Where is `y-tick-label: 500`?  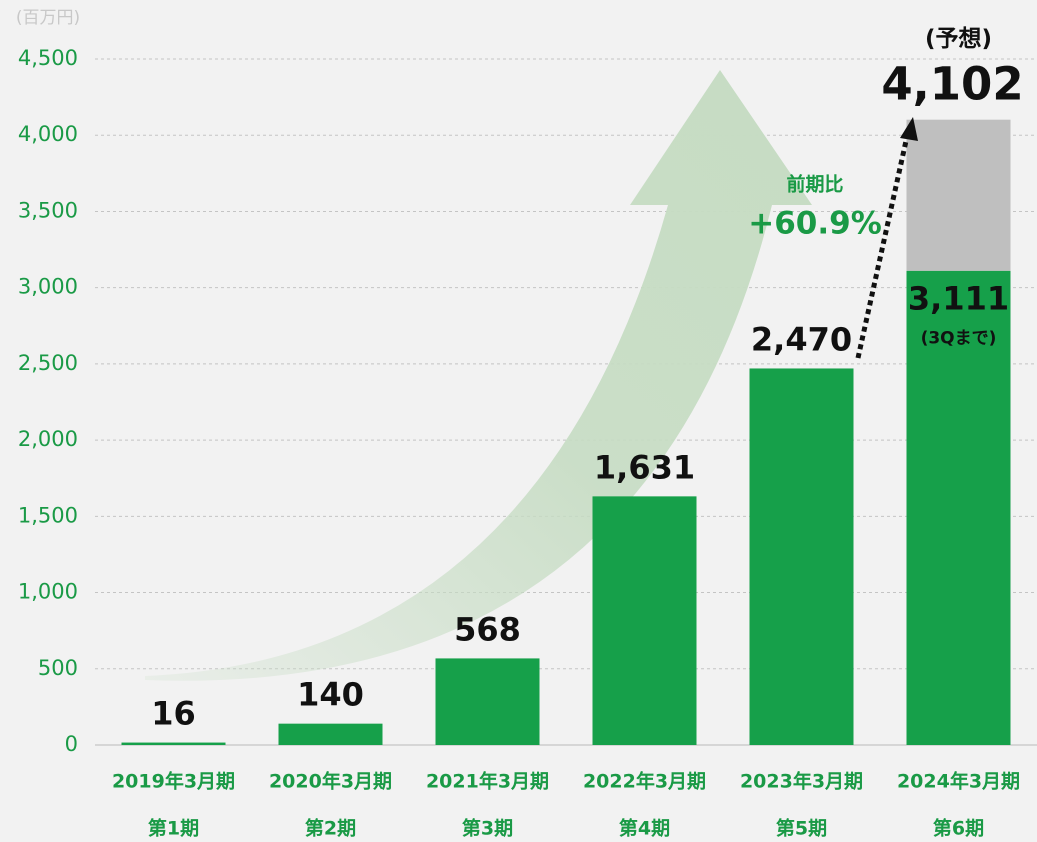
y-tick-label: 500 is located at coordinates (58, 668).